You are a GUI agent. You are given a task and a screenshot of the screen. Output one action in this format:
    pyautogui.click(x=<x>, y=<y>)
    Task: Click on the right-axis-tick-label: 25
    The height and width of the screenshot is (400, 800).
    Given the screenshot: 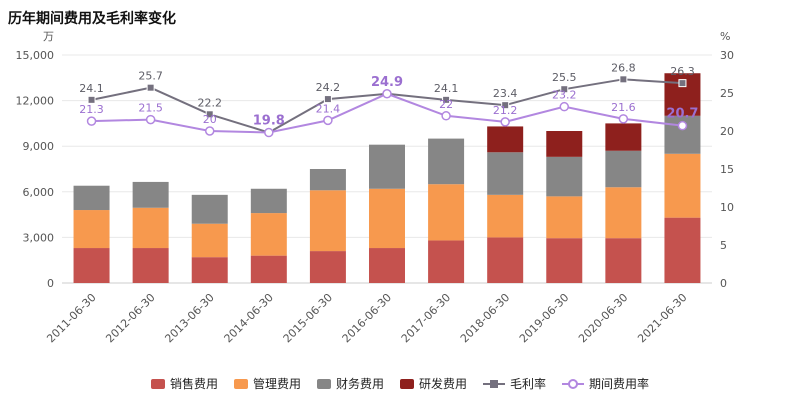 What is the action you would take?
    pyautogui.click(x=727, y=93)
    